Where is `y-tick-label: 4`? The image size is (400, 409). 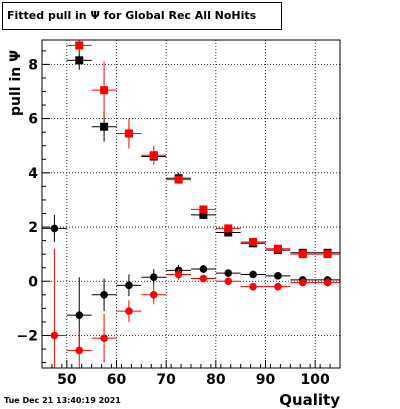 y-tick-label: 4 is located at coordinates (33, 174).